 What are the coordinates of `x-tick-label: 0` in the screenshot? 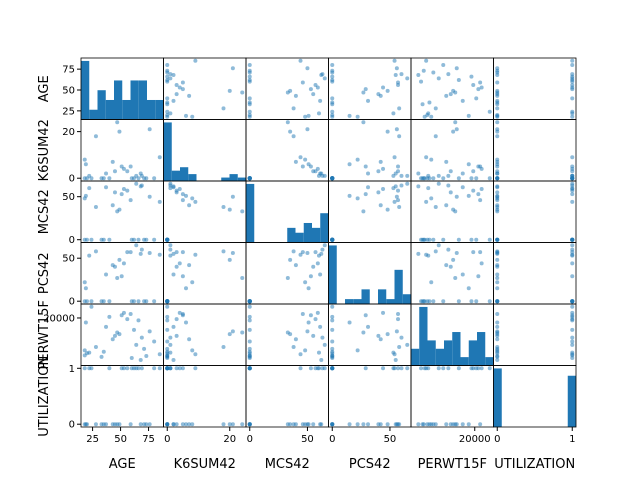 It's located at (497, 439).